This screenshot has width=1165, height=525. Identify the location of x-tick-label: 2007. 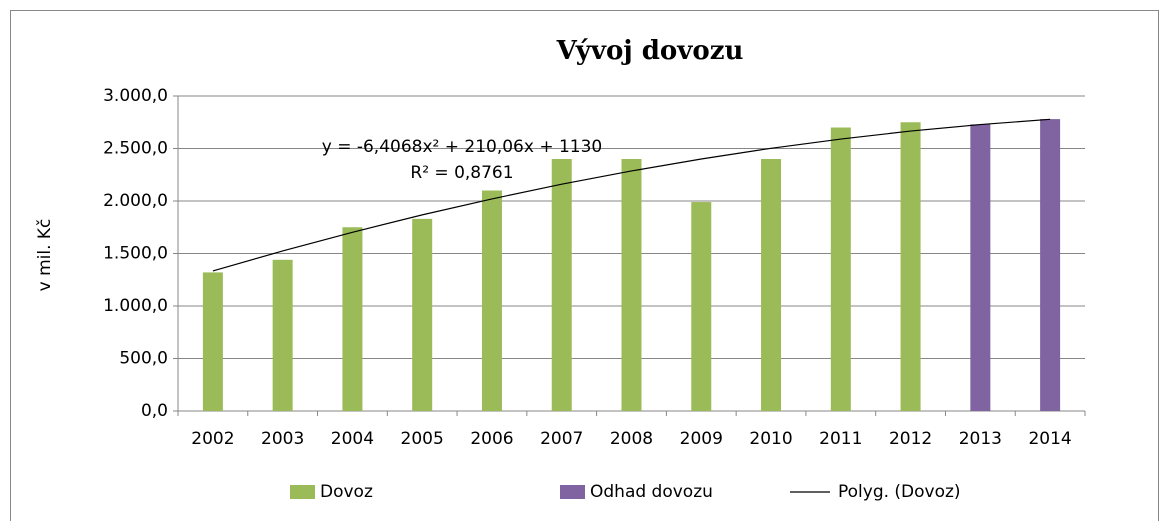
(561, 439).